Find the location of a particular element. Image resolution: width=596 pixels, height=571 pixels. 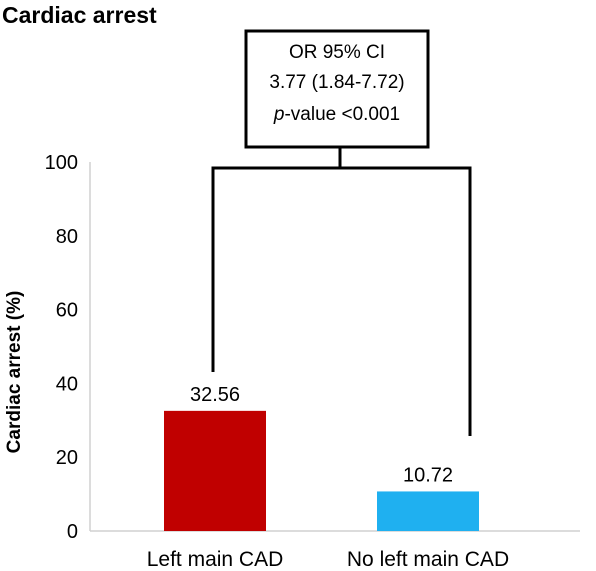

annotation-p-value: -value <0.001 is located at coordinates (342, 114).